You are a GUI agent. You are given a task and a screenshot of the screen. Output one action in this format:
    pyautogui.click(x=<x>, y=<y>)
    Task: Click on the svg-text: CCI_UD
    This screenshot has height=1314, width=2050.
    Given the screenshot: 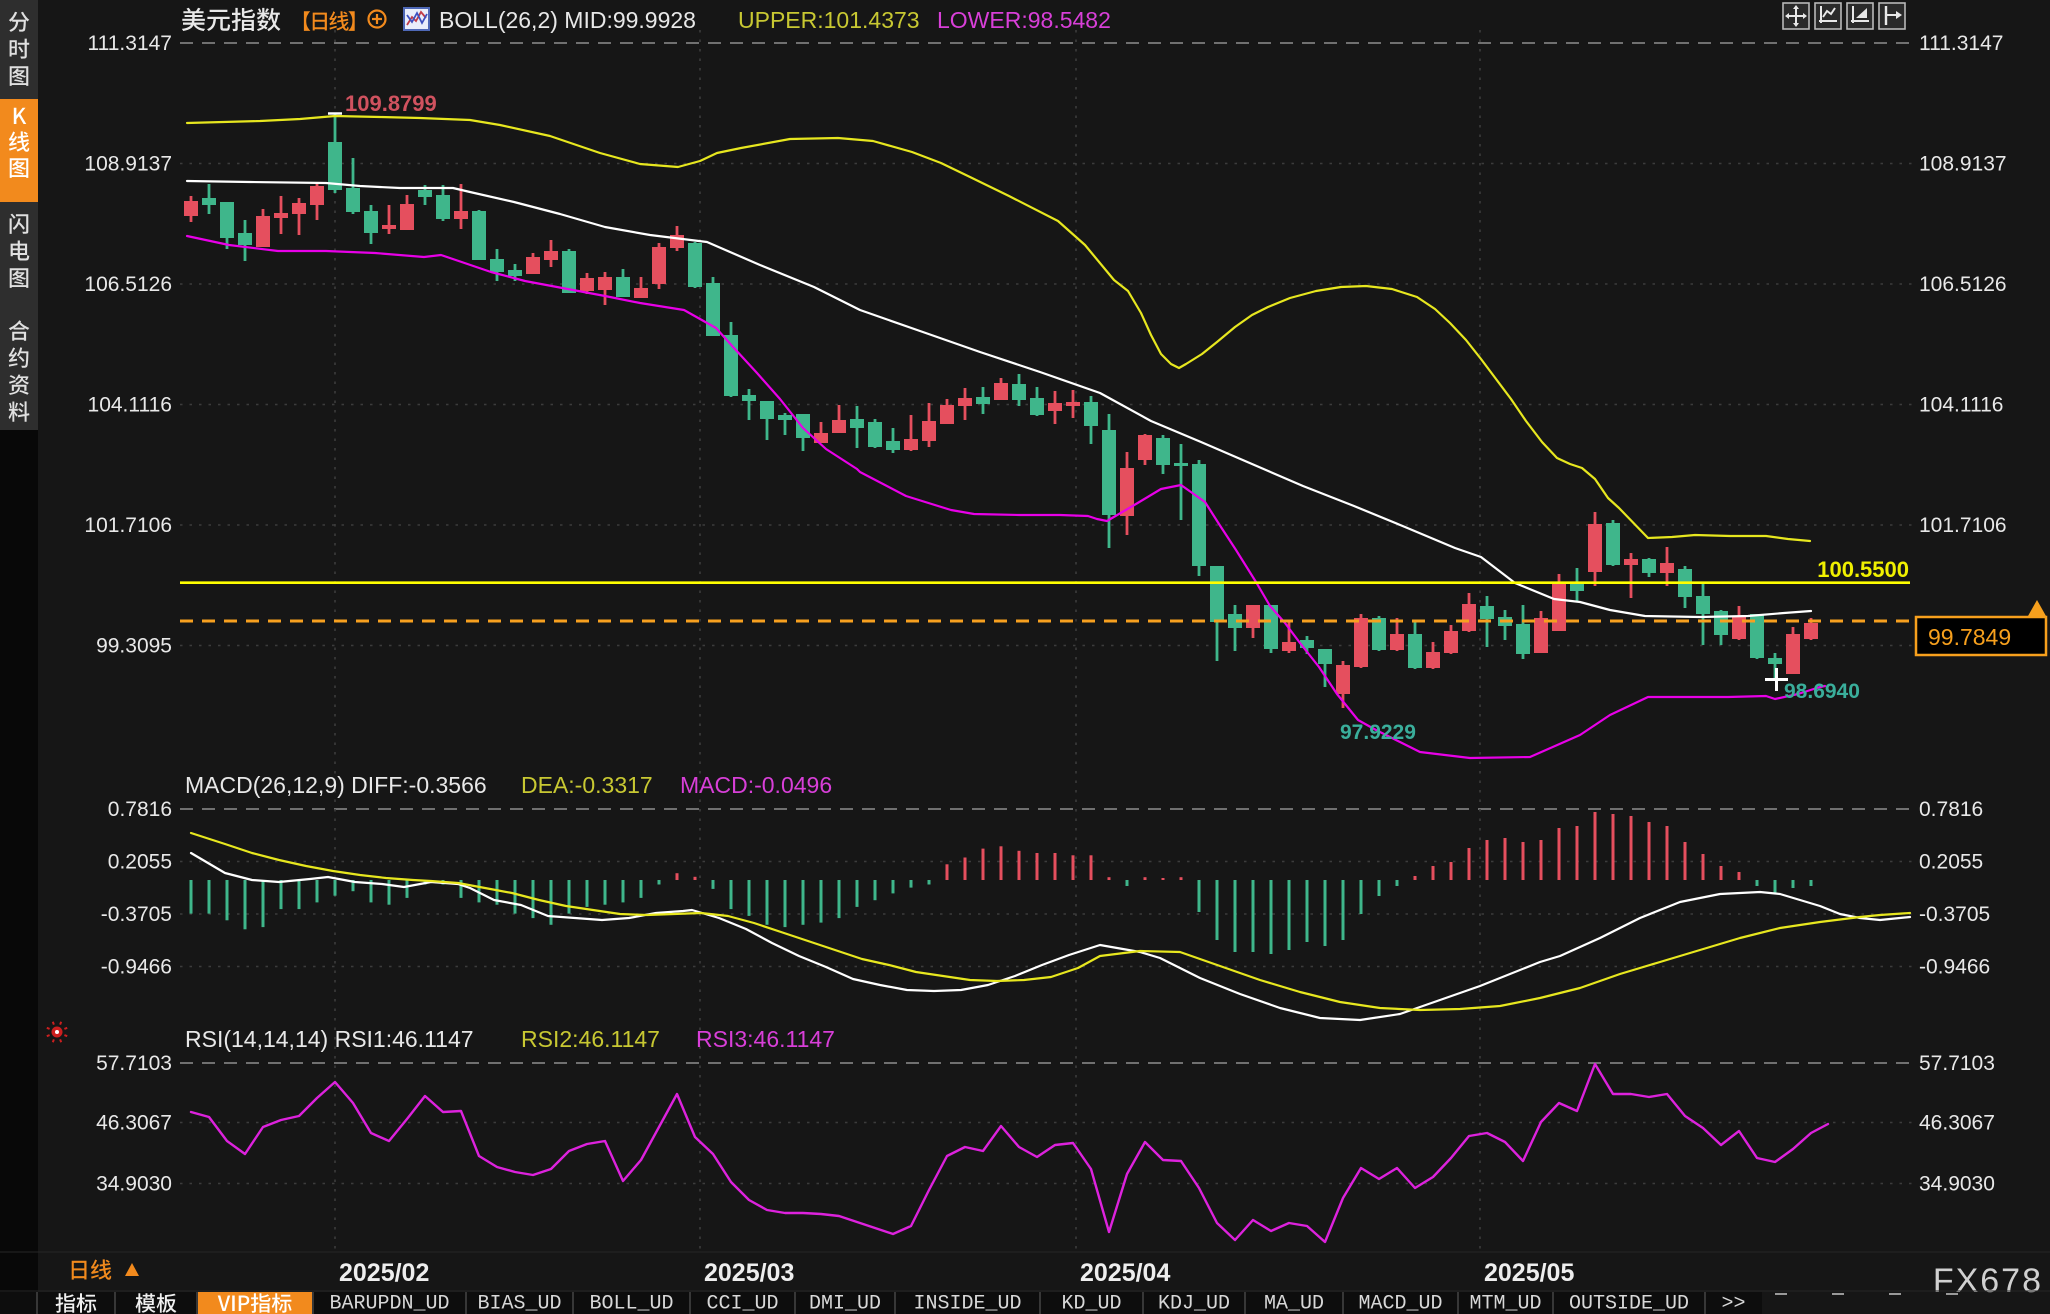 What is the action you would take?
    pyautogui.click(x=742, y=1303)
    